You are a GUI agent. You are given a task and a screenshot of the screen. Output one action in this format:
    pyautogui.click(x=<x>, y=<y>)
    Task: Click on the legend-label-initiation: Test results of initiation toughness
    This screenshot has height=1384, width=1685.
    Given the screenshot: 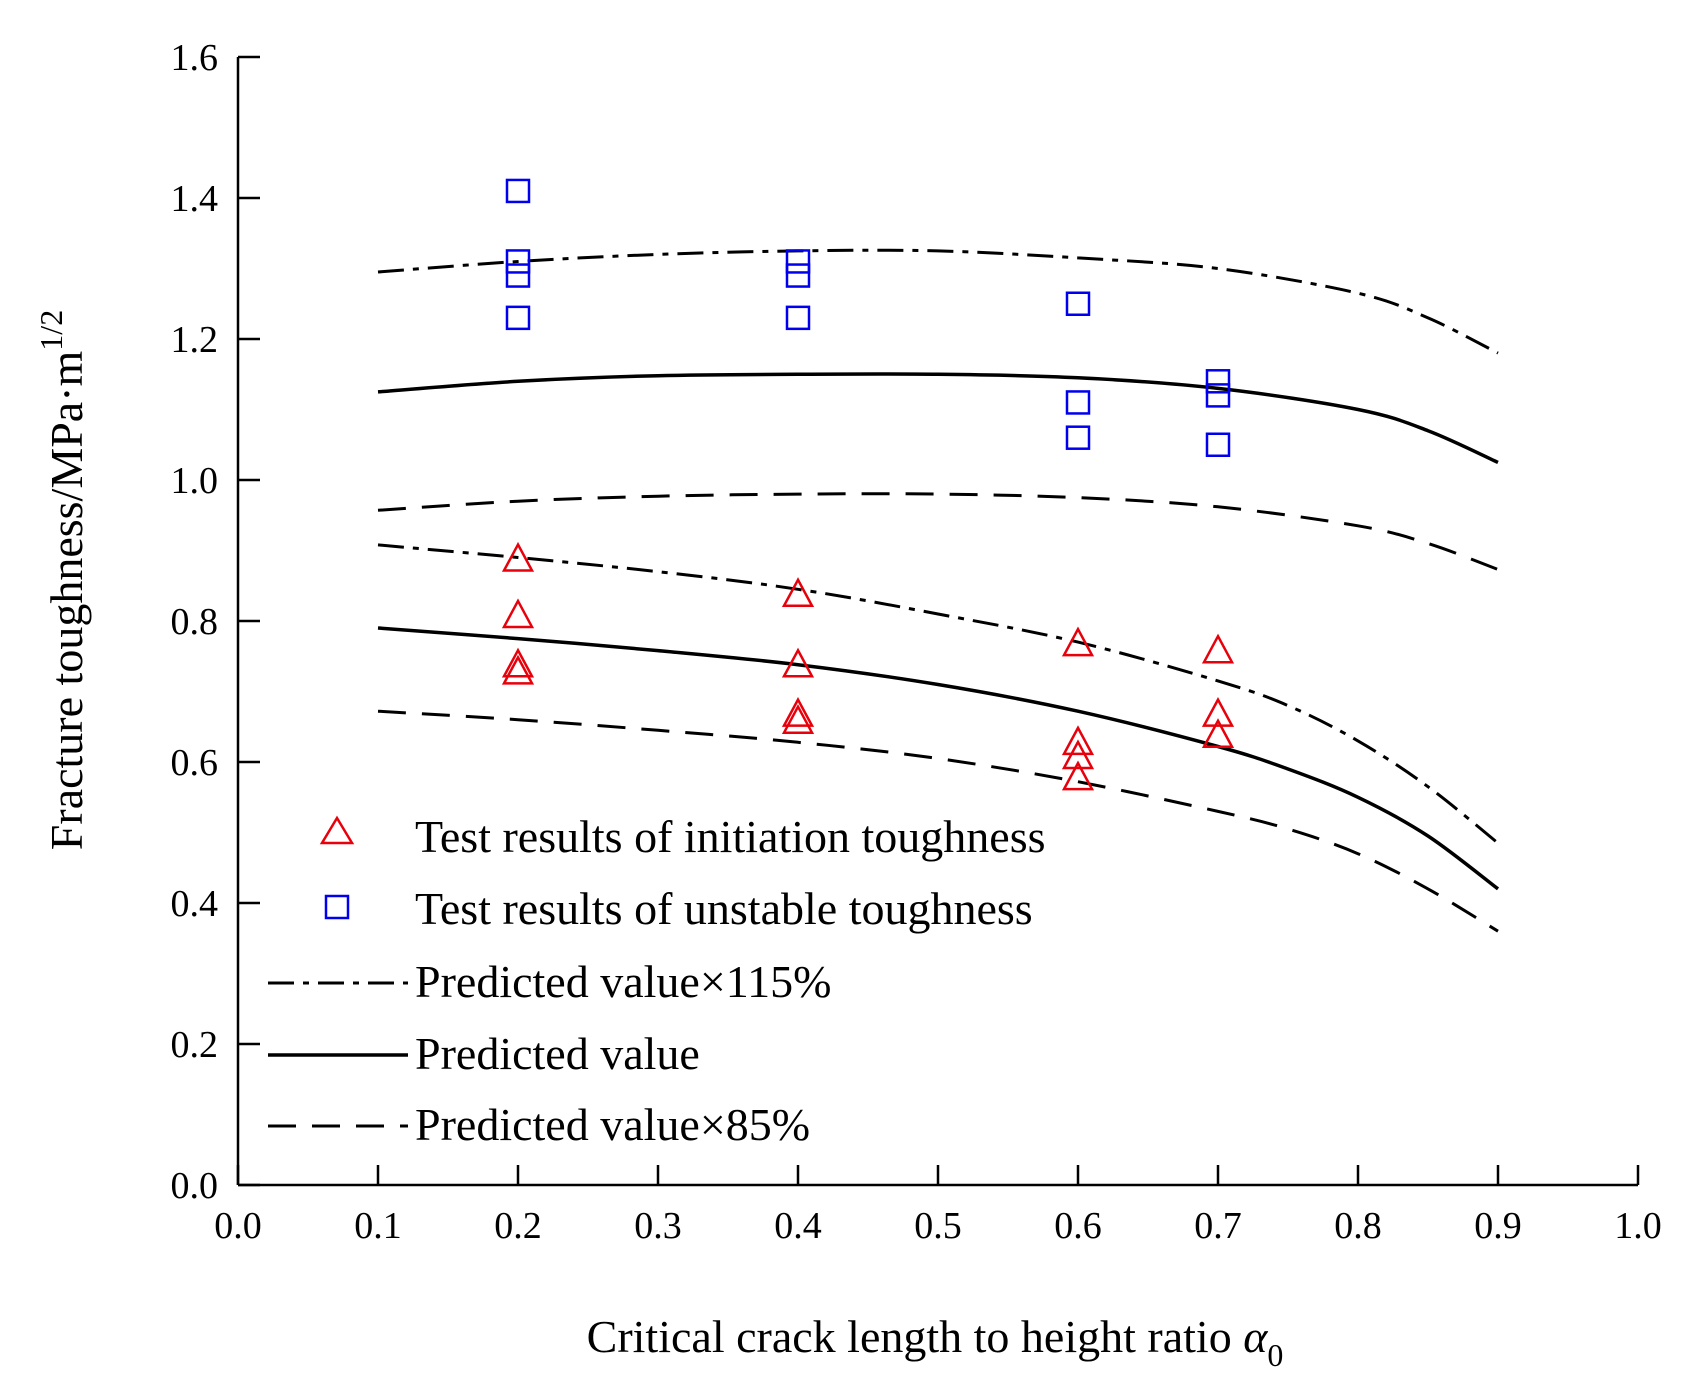 What is the action you would take?
    pyautogui.click(x=730, y=836)
    